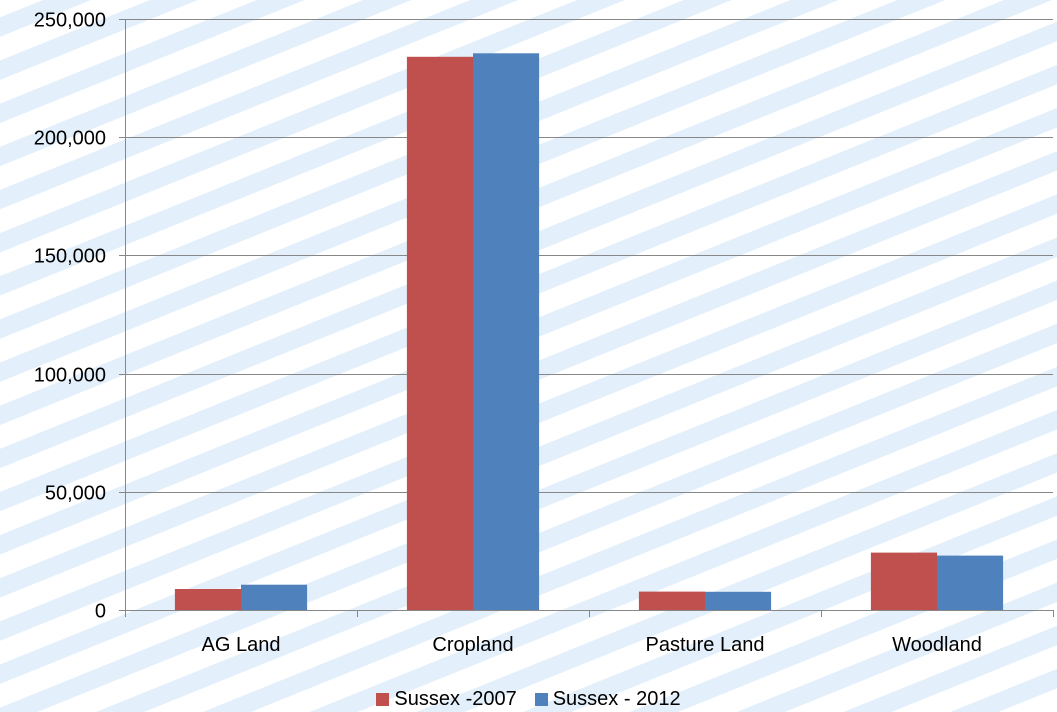 Image resolution: width=1057 pixels, height=712 pixels. I want to click on legend-item-series-1: Sussex - 2012, so click(607, 699).